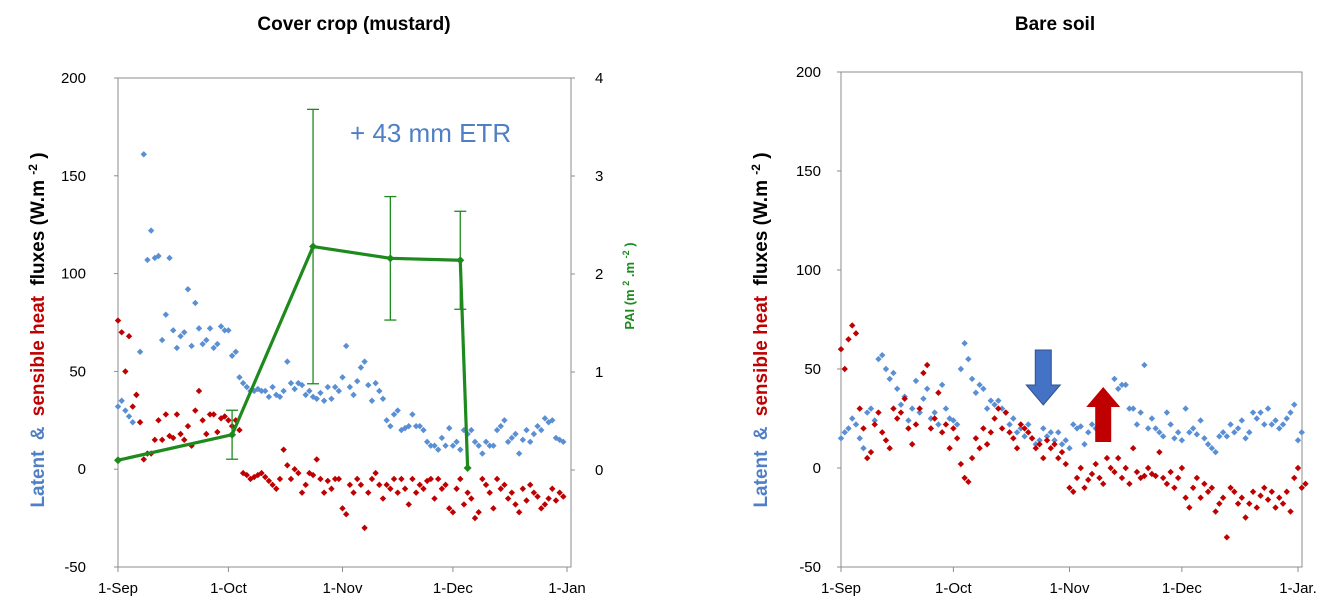 The image size is (1327, 611). I want to click on x-tick-label: 1-Dec, so click(453, 588).